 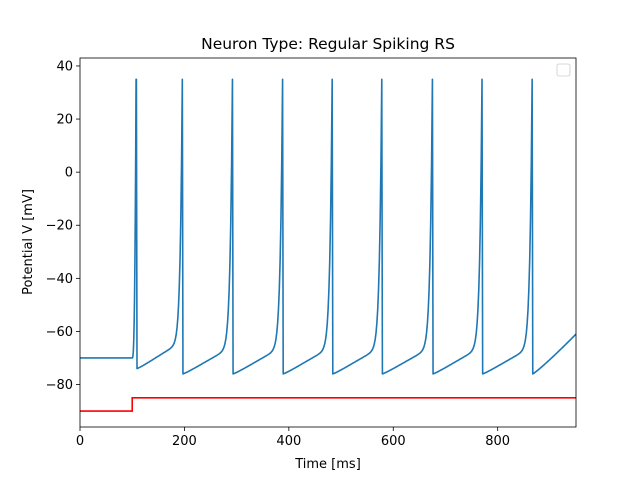 What do you see at coordinates (59, 332) in the screenshot?
I see `y-tick-label: −60` at bounding box center [59, 332].